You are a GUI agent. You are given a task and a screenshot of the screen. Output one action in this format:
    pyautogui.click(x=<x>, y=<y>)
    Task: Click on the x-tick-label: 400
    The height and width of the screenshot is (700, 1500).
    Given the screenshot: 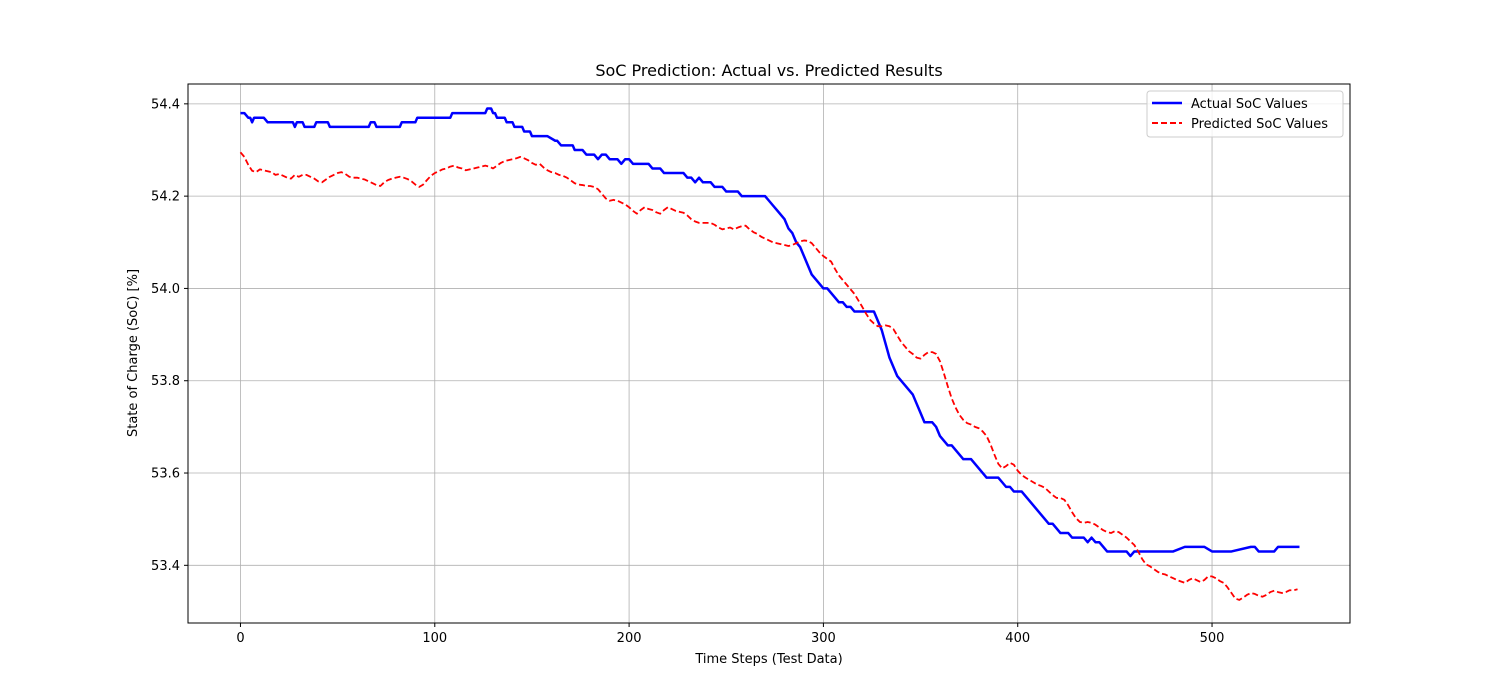 What is the action you would take?
    pyautogui.click(x=1017, y=638)
    